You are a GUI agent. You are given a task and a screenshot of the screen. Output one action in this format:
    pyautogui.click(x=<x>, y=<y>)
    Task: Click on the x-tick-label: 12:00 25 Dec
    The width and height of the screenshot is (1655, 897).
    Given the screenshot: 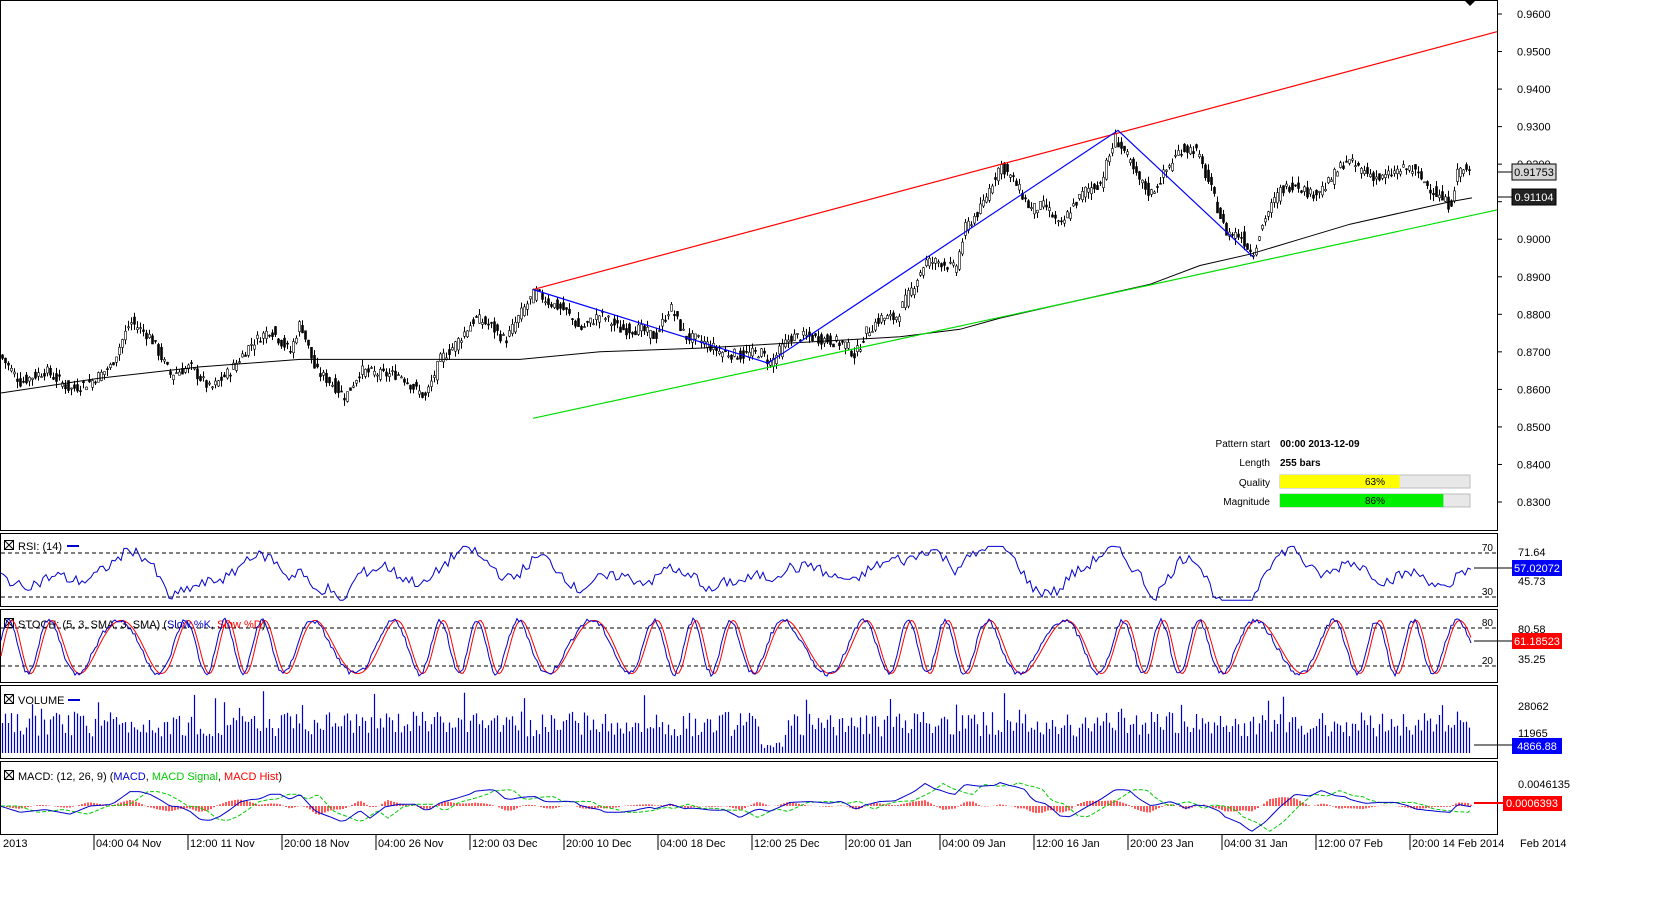 What is the action you would take?
    pyautogui.click(x=787, y=844)
    